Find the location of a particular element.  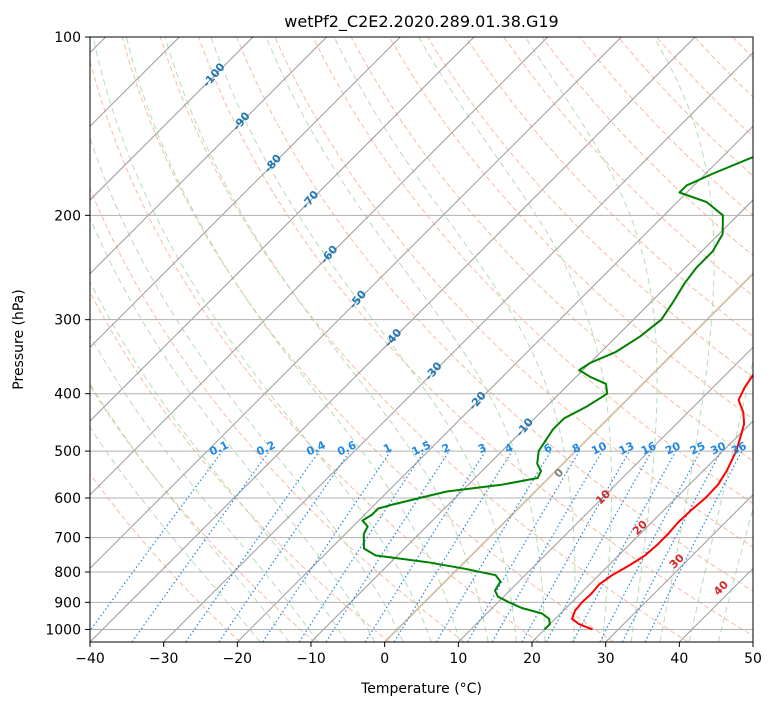

x-tick-label: 50 is located at coordinates (753, 659).